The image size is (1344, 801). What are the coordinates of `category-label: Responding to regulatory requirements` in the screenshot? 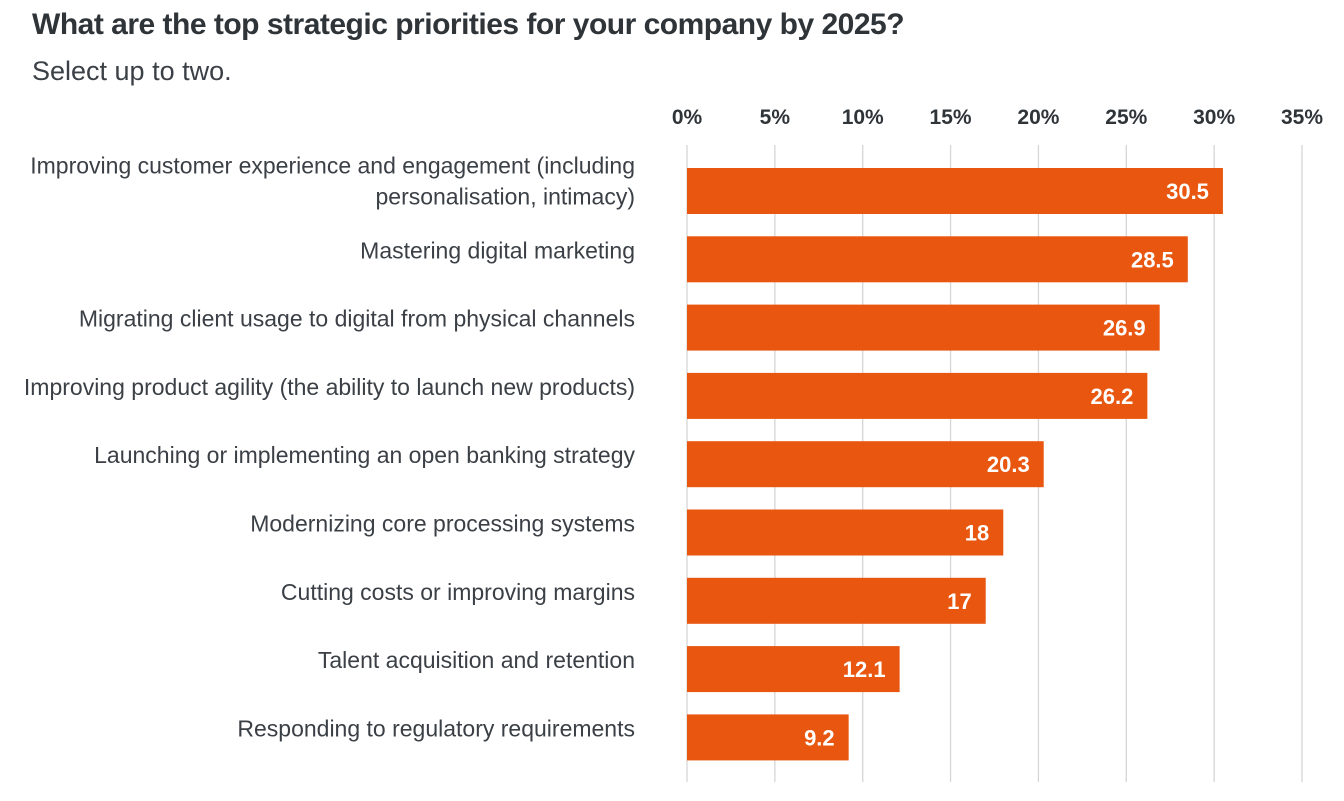 It's located at (436, 728).